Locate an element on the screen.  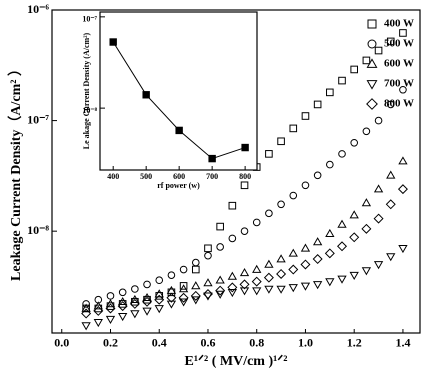
legend-label: 400 W is located at coordinates (399, 24).